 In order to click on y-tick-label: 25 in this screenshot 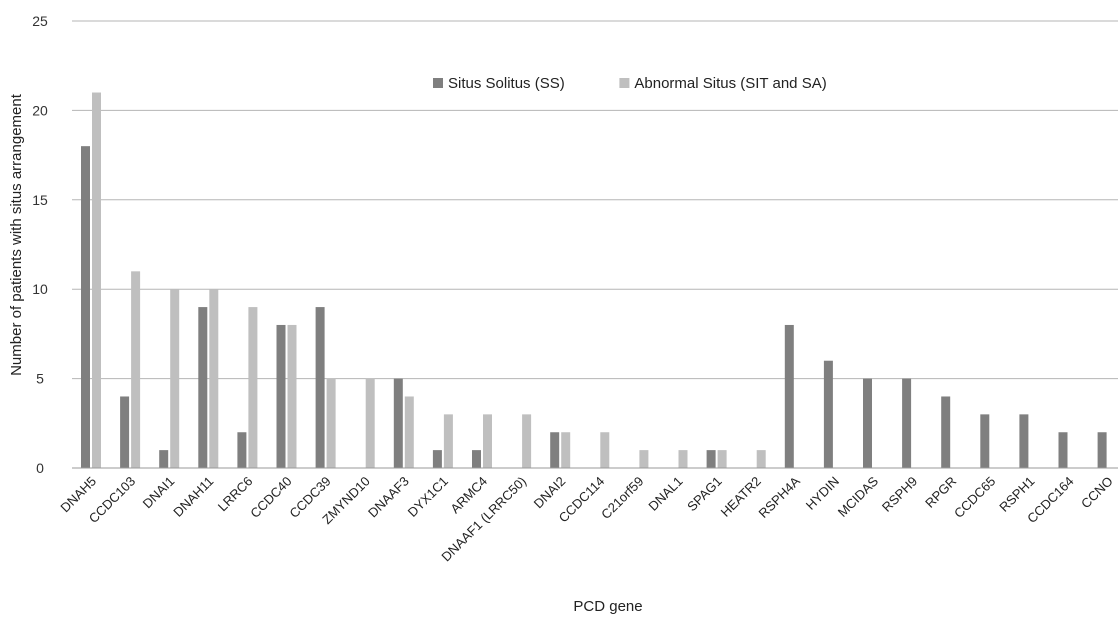, I will do `click(40, 21)`.